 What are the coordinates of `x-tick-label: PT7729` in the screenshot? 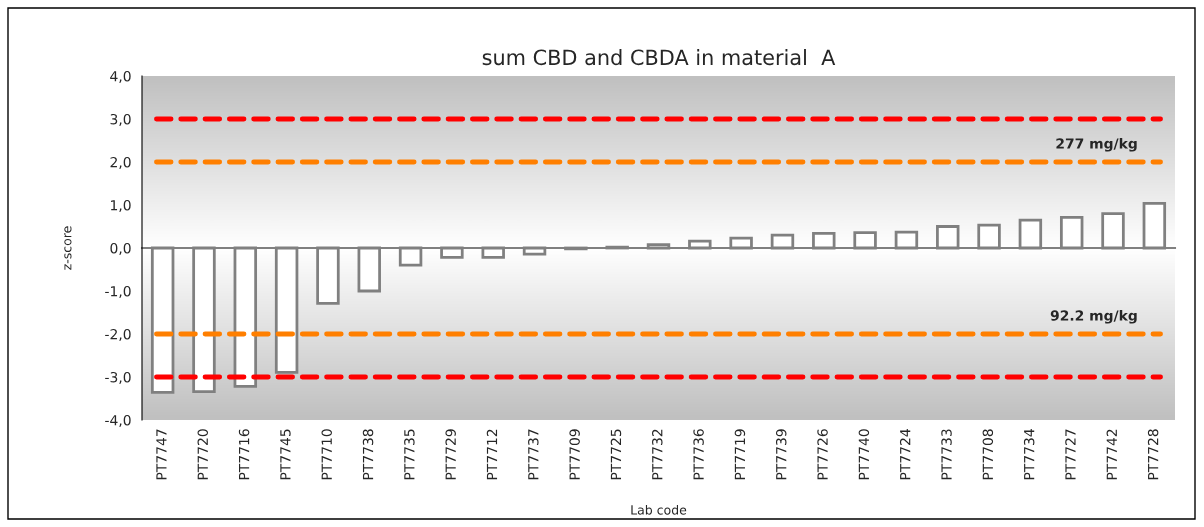 It's located at (450, 454).